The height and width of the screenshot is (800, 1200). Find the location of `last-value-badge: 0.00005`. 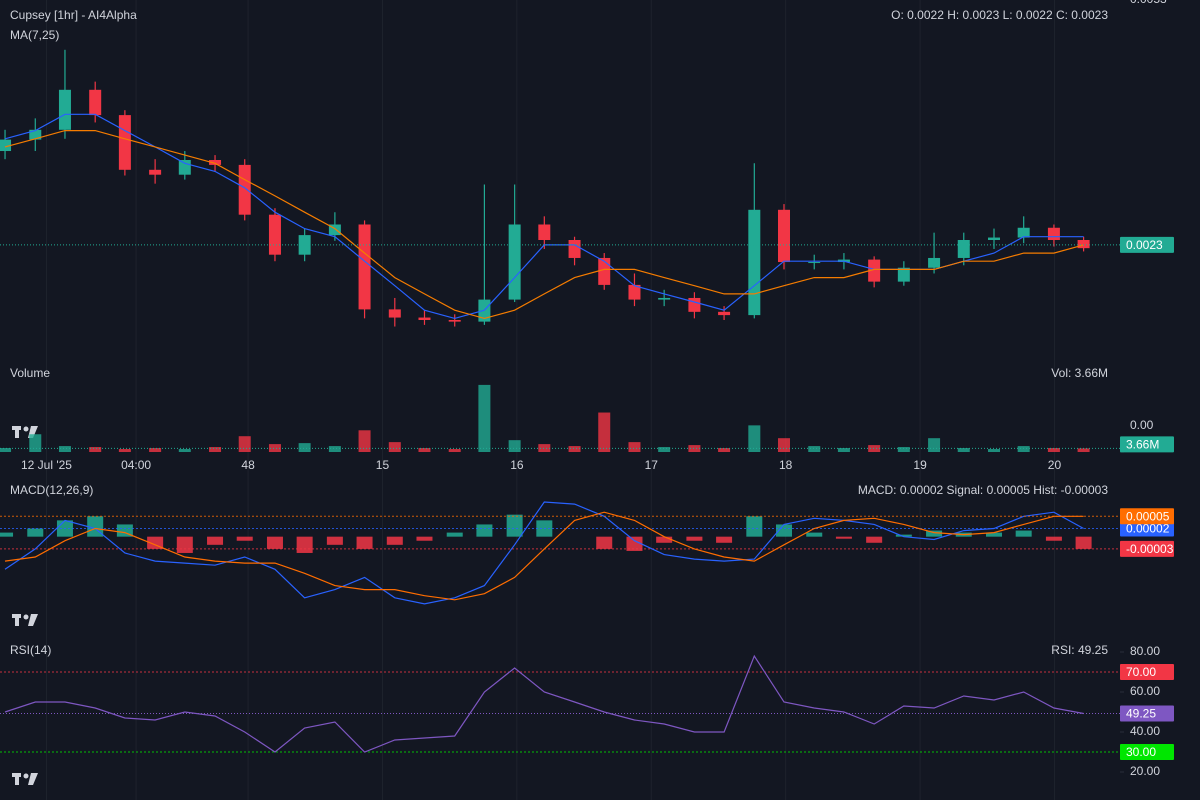

last-value-badge: 0.00005 is located at coordinates (1148, 516).